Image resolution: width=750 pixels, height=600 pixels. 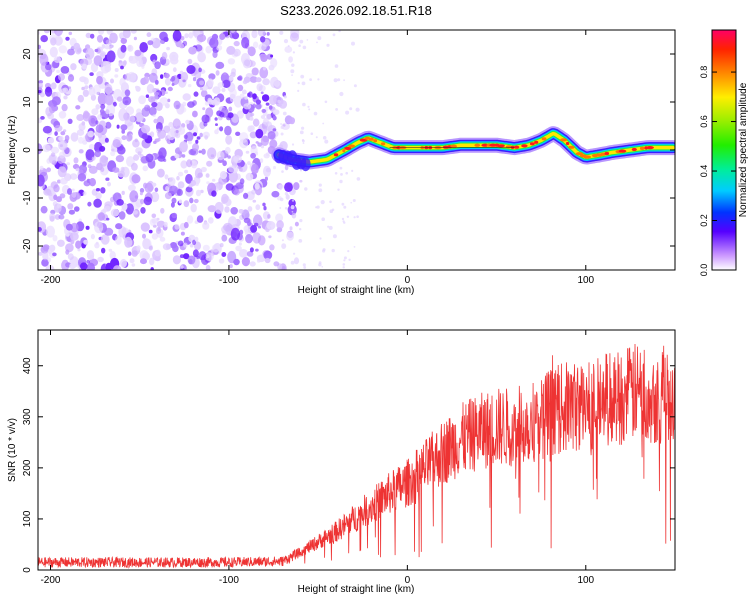 What do you see at coordinates (704, 171) in the screenshot?
I see `colorbar-tick-label: 0.4` at bounding box center [704, 171].